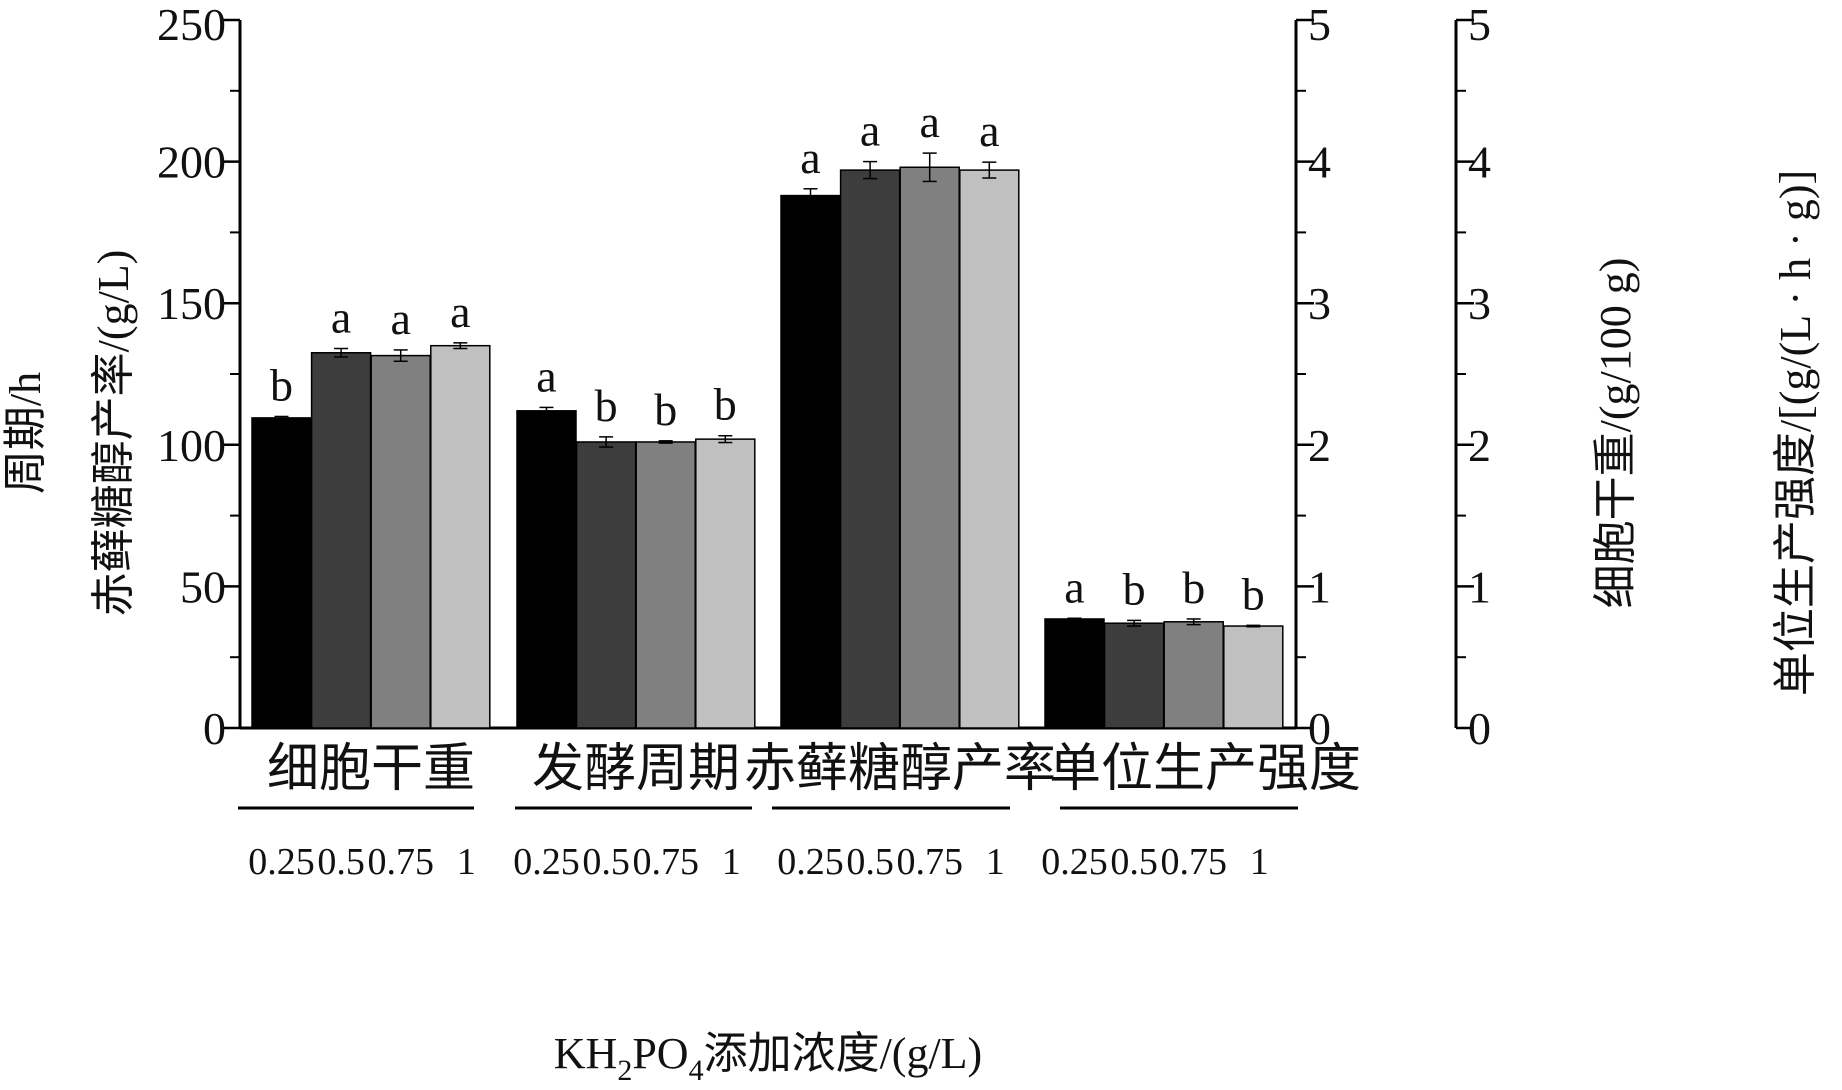 The height and width of the screenshot is (1090, 1842). What do you see at coordinates (696, 1070) in the screenshot?
I see `x-label-sub-4: 4` at bounding box center [696, 1070].